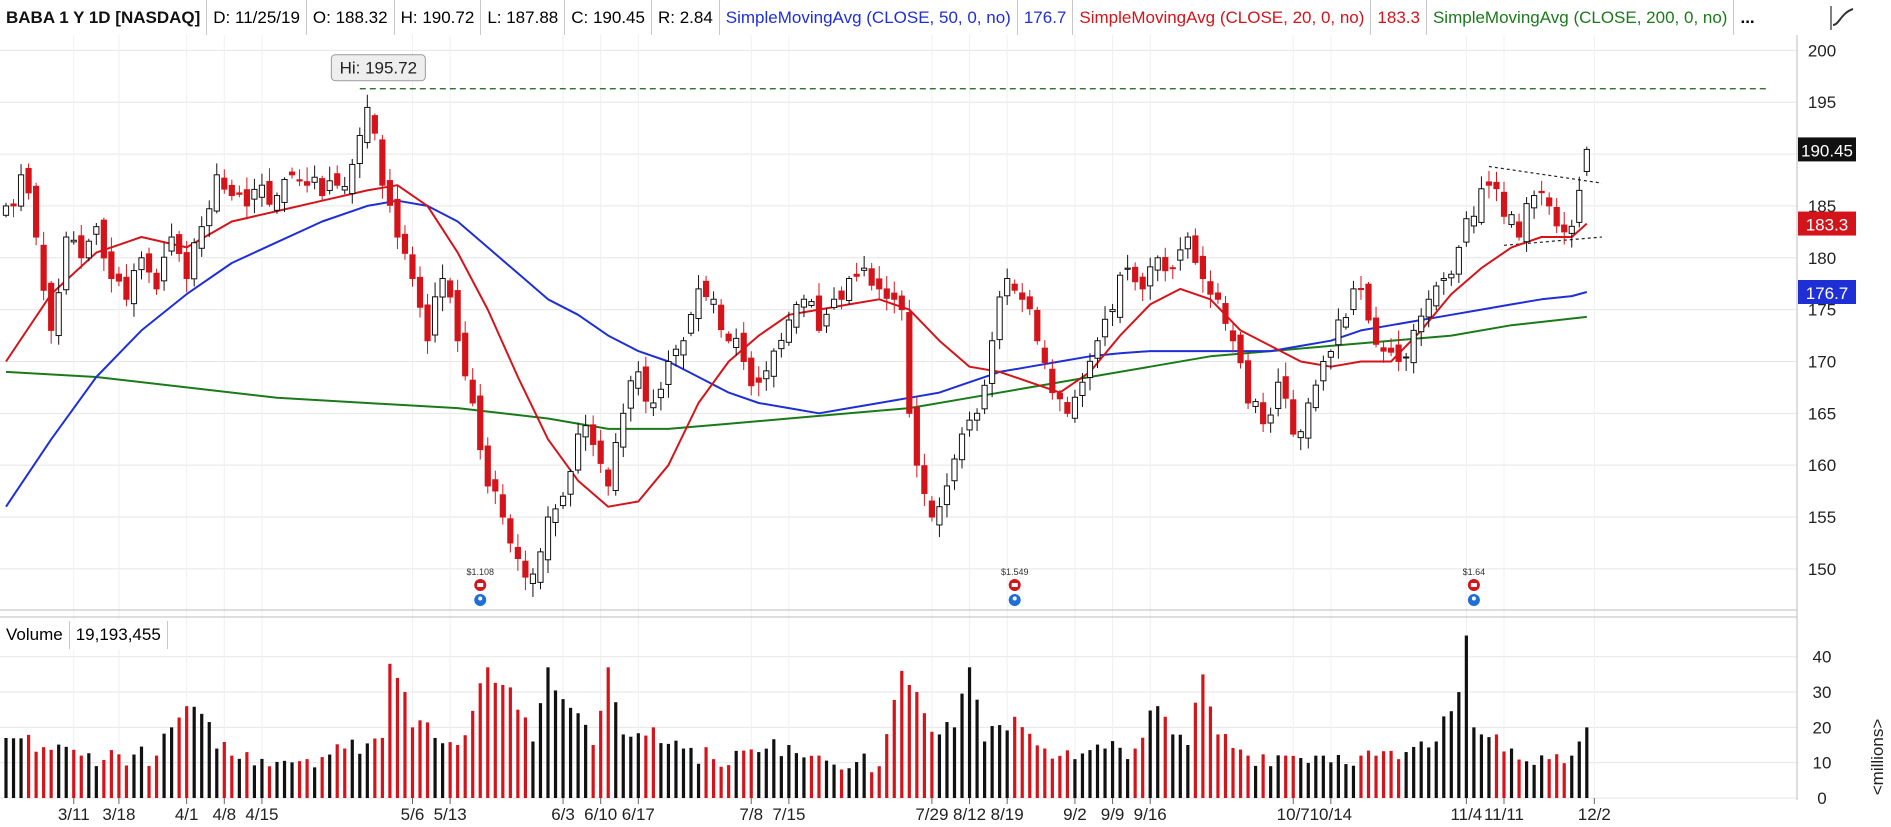 The width and height of the screenshot is (1891, 827). Describe the element at coordinates (104, 17) in the screenshot. I see `symbol-title: BABA 1 Y 1D [NASDAQ]` at that location.